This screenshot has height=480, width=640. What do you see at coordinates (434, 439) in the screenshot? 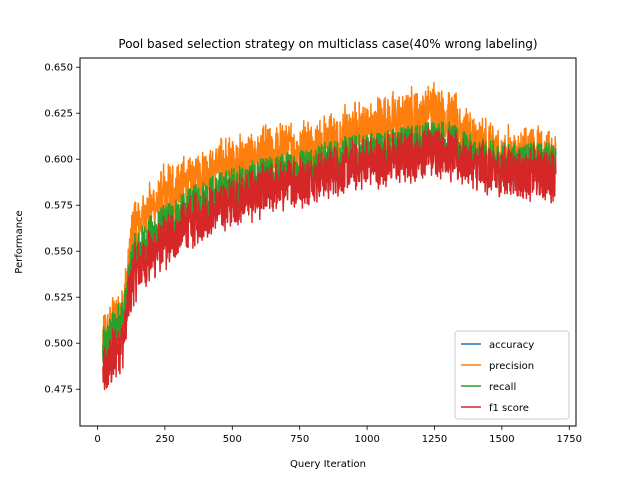
I see `x-tick-label: 1250` at bounding box center [434, 439].